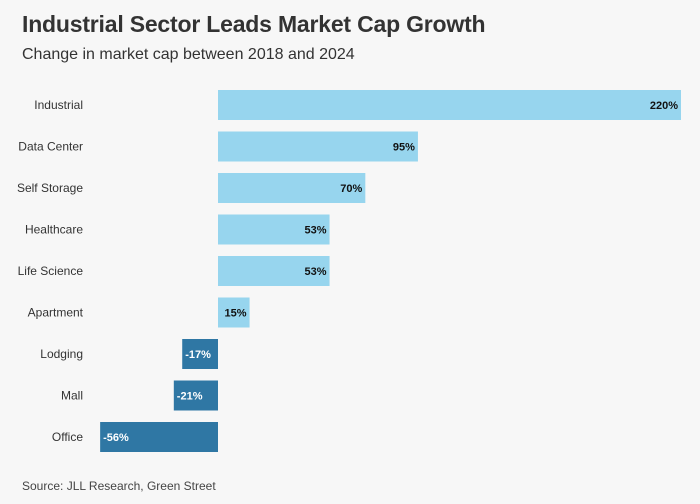 The image size is (700, 504). What do you see at coordinates (116, 438) in the screenshot?
I see `value-label: -56%` at bounding box center [116, 438].